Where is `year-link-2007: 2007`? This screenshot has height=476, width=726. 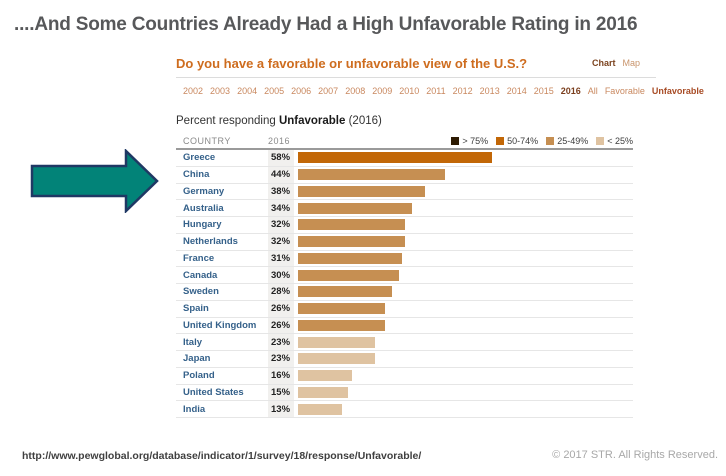
year-link-2007: 2007 is located at coordinates (328, 91).